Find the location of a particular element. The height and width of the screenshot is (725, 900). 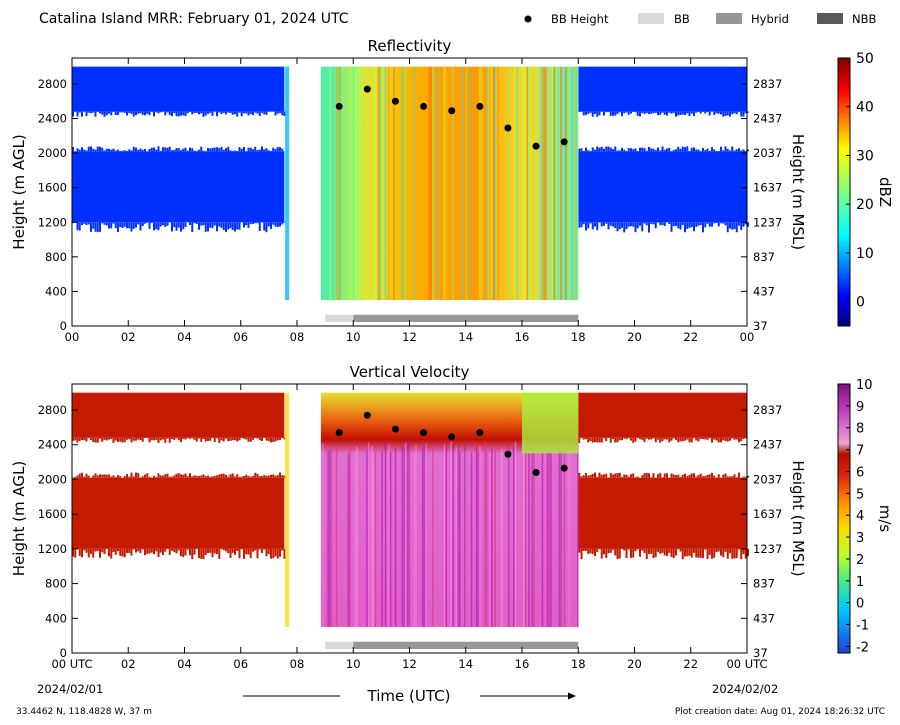

y-tick-label: 2000 is located at coordinates (52, 153).